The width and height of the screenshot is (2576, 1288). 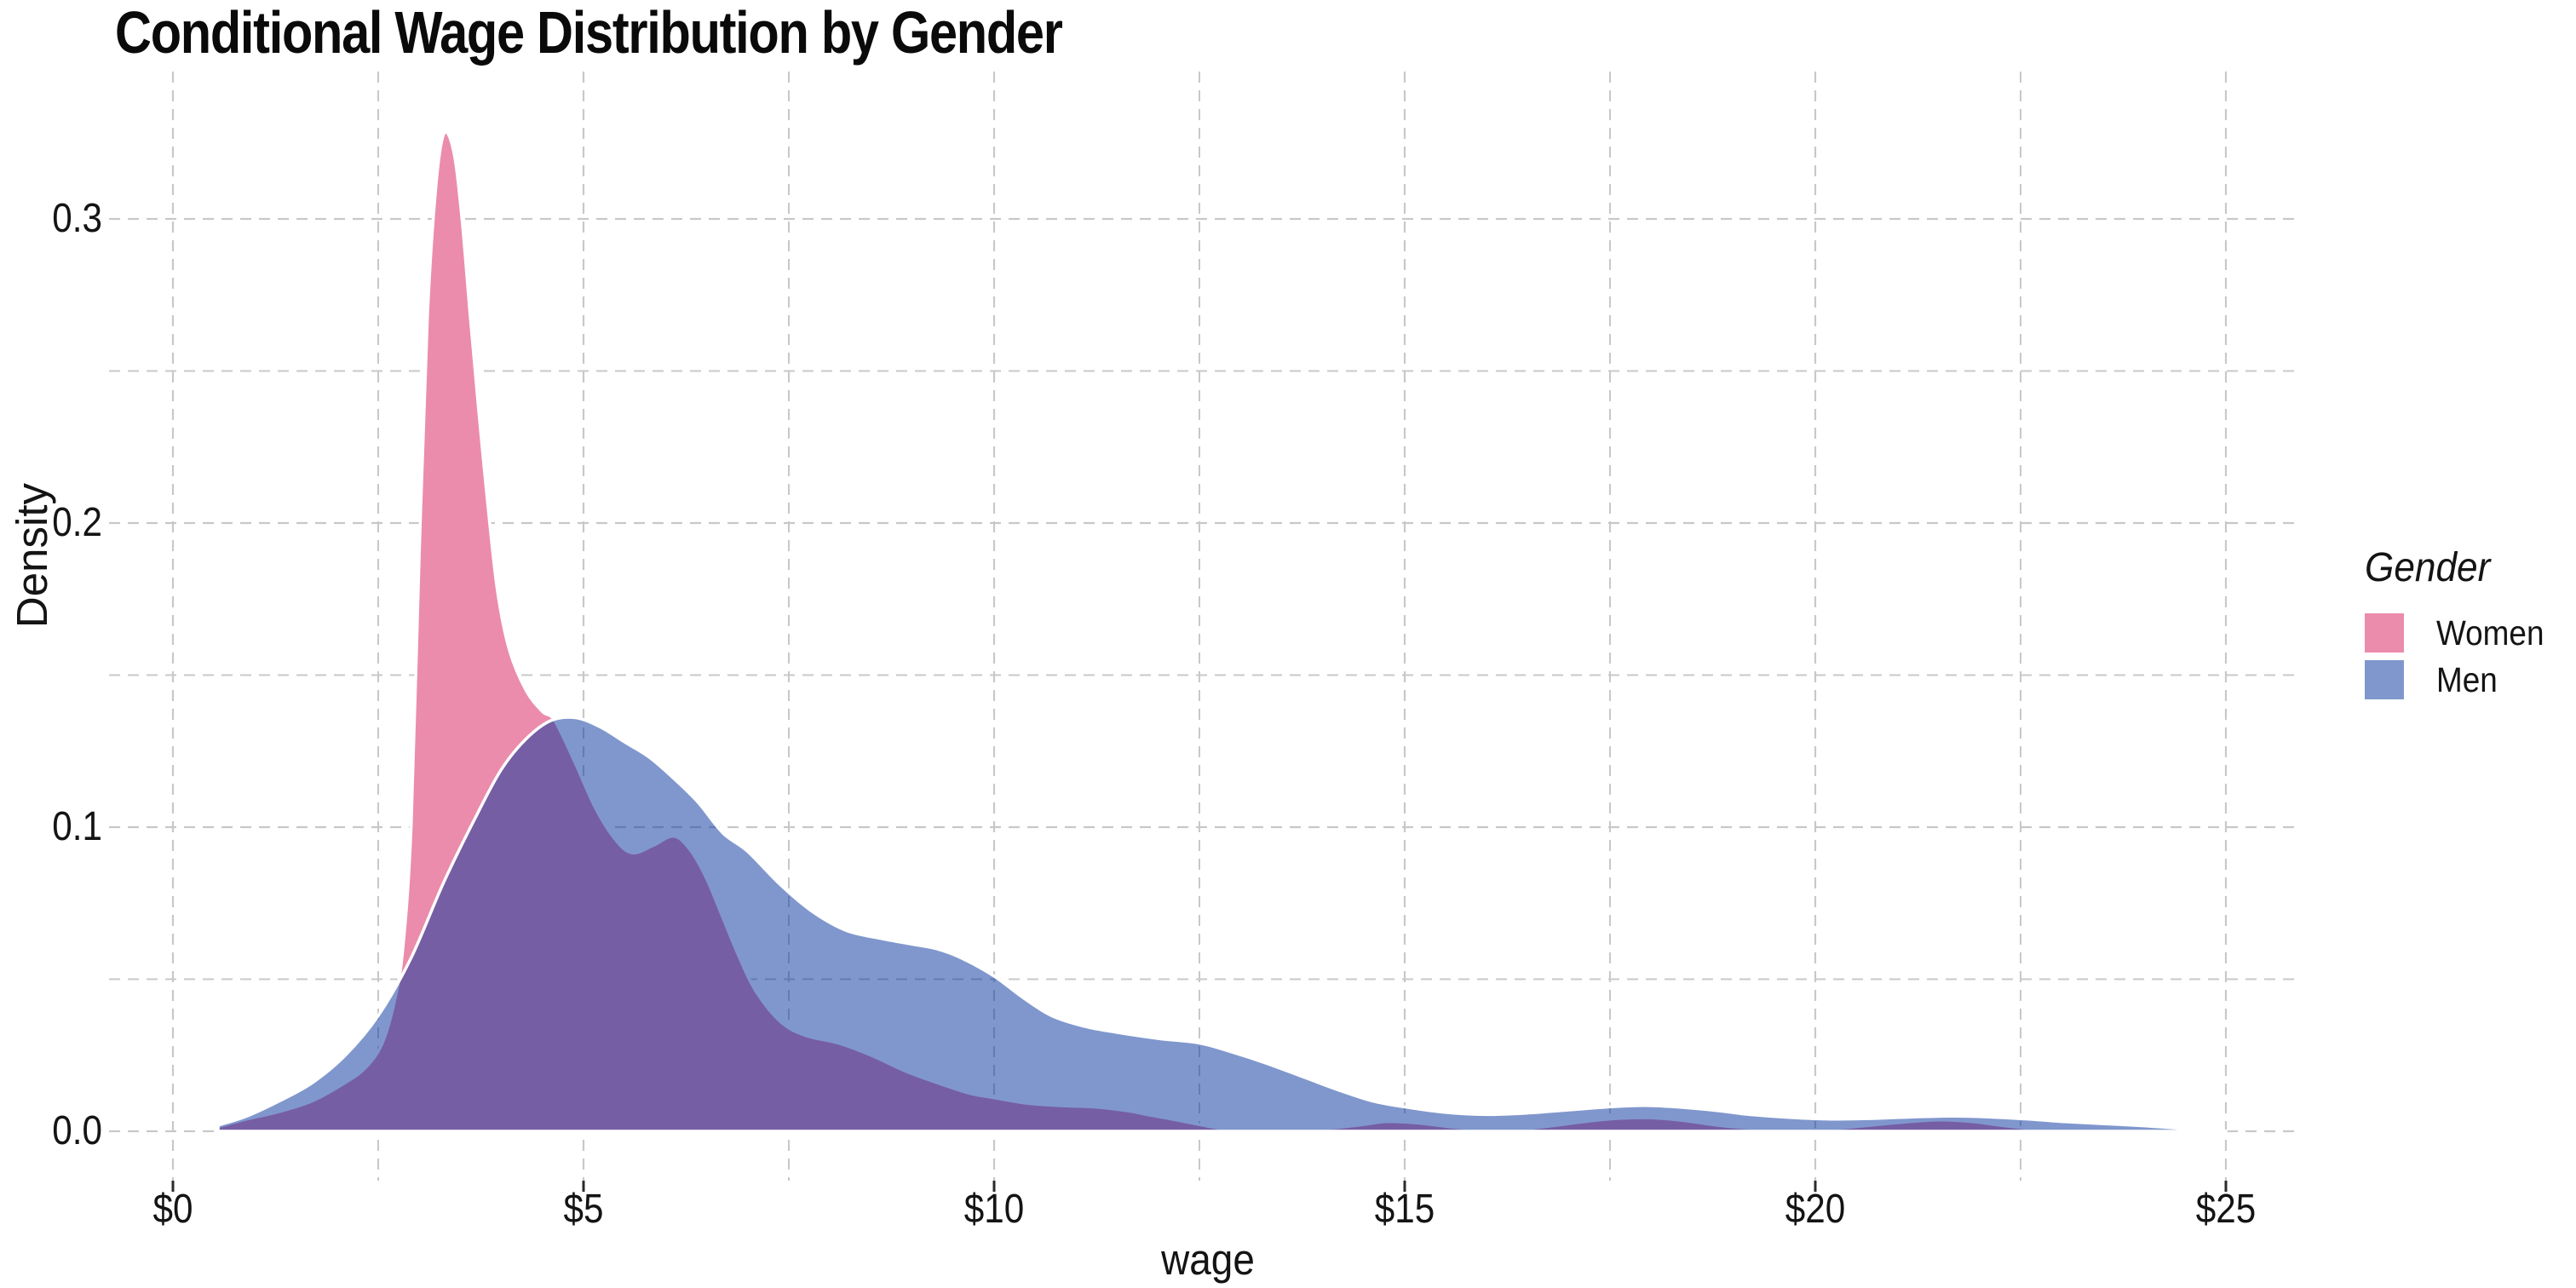 I want to click on x-tick-label: $0, so click(x=173, y=1210).